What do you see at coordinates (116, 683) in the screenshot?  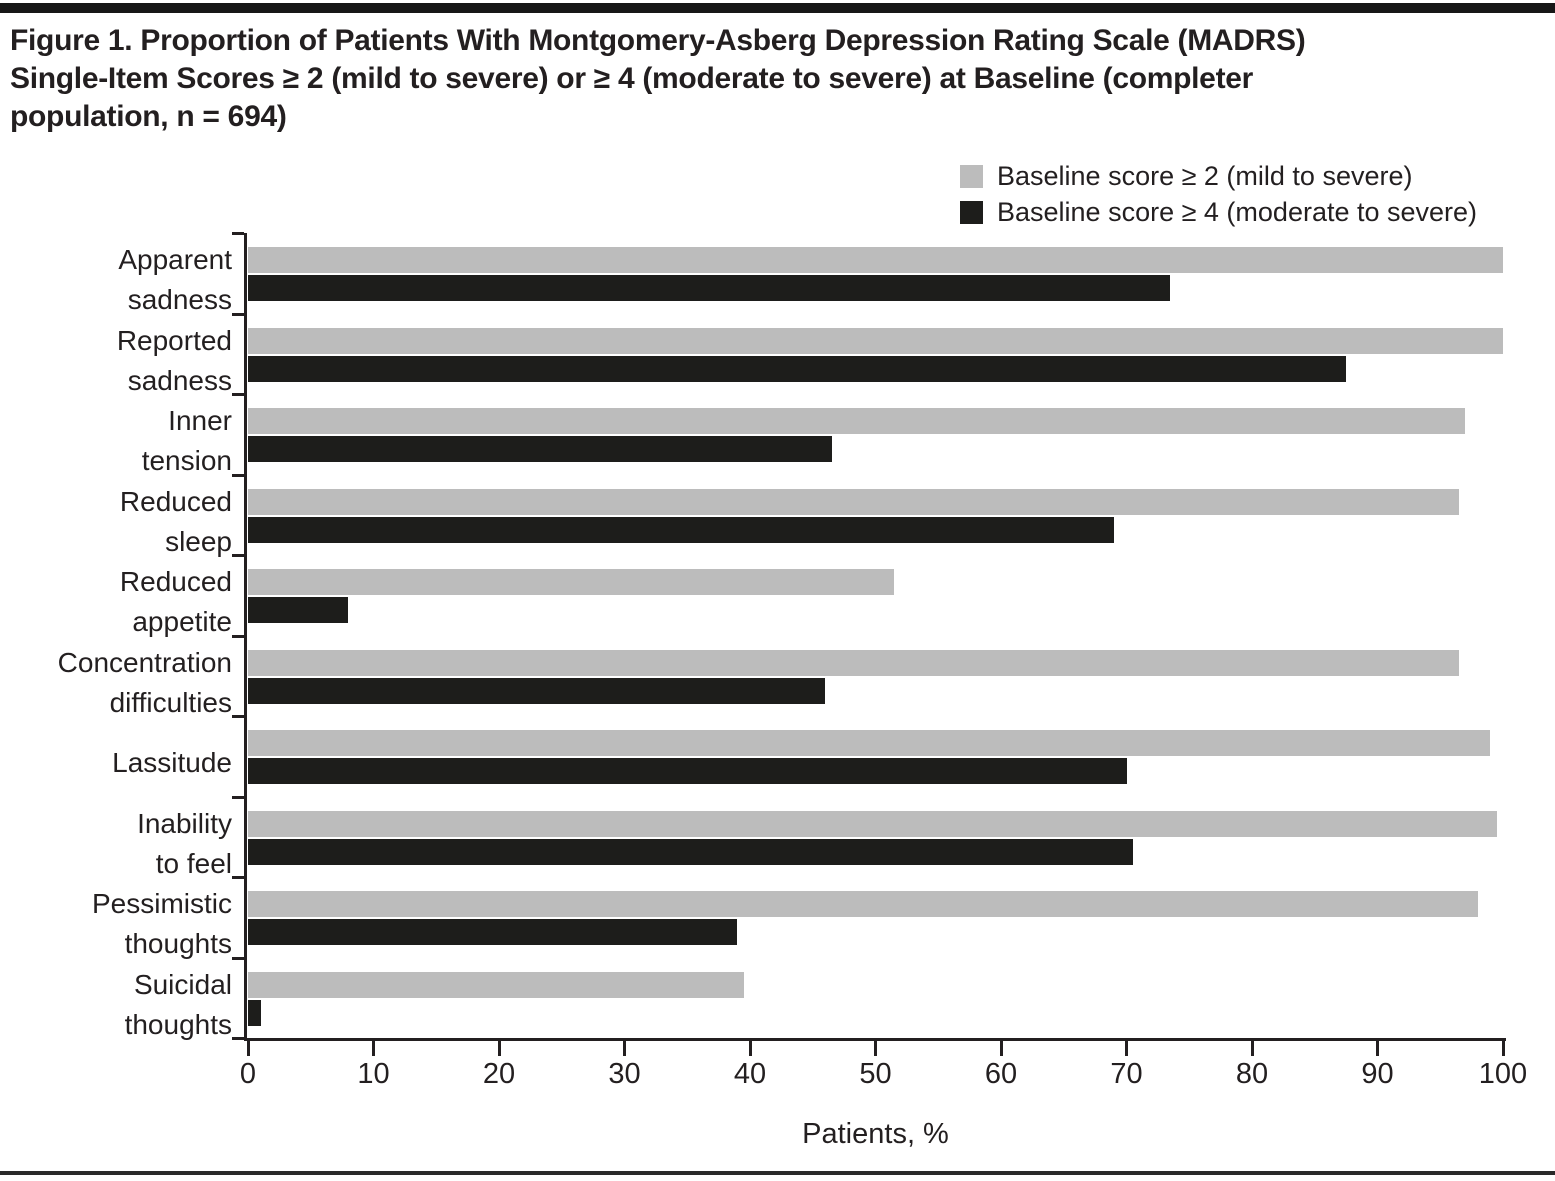 I see `category-label: Concentration difficulties` at bounding box center [116, 683].